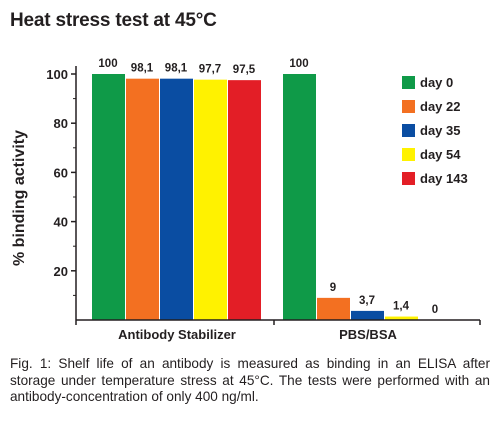 The height and width of the screenshot is (422, 500). Describe the element at coordinates (57, 74) in the screenshot. I see `y-tick-label-4: 100` at that location.